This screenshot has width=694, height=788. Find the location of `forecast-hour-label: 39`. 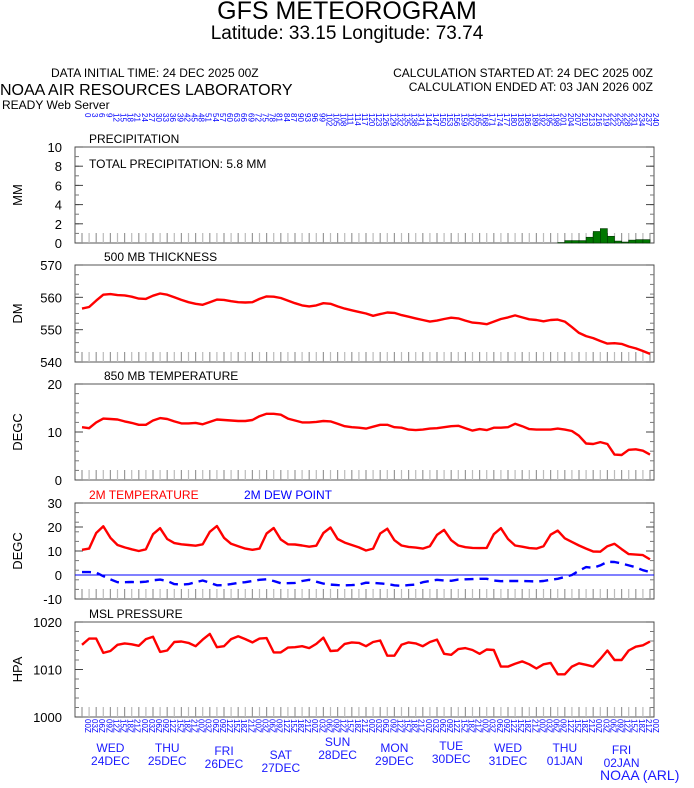

forecast-hour-label: 39 is located at coordinates (179, 117).